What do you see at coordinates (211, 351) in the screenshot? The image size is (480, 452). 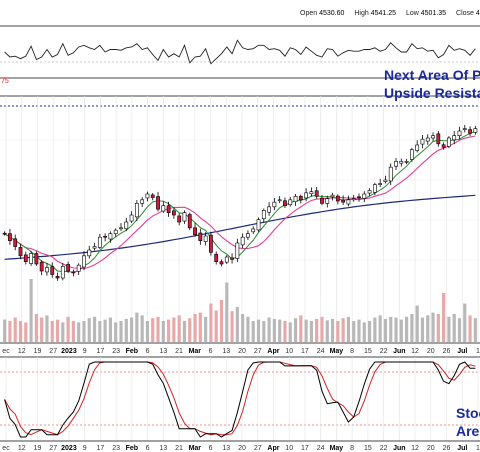 I see `x-tick-label: 6` at bounding box center [211, 351].